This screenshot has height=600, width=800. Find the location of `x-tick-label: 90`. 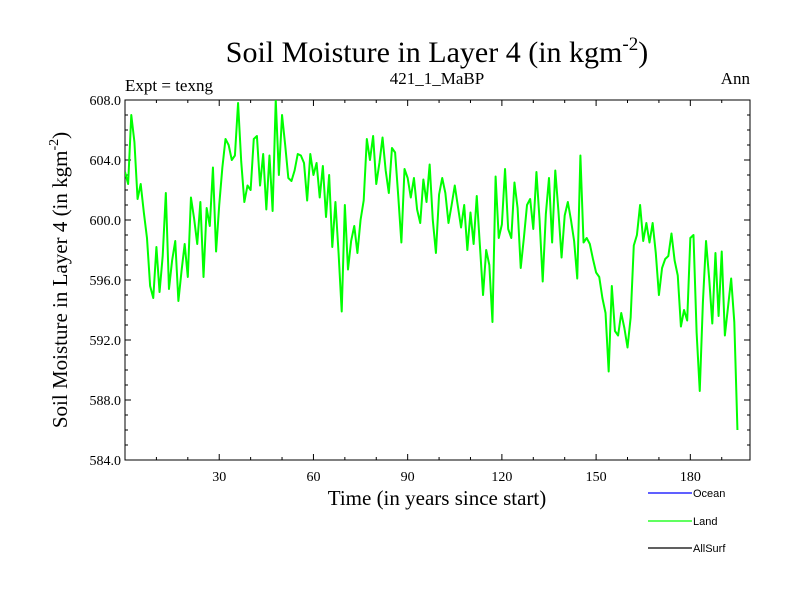

x-tick-label: 90 is located at coordinates (408, 477).